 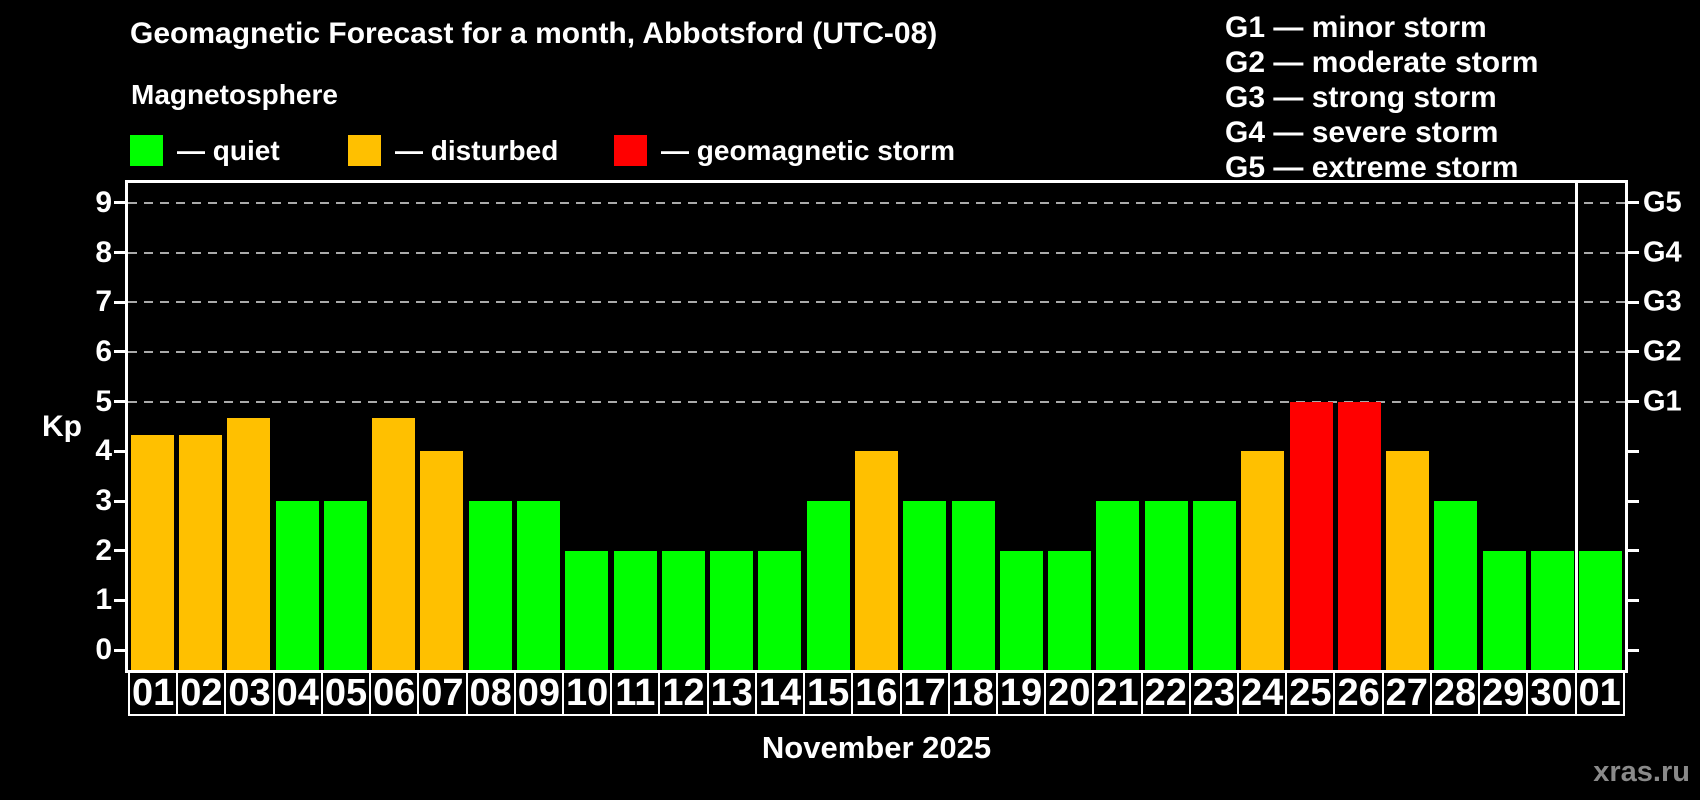 I want to click on y-tick-label-3: 3, so click(x=103, y=501).